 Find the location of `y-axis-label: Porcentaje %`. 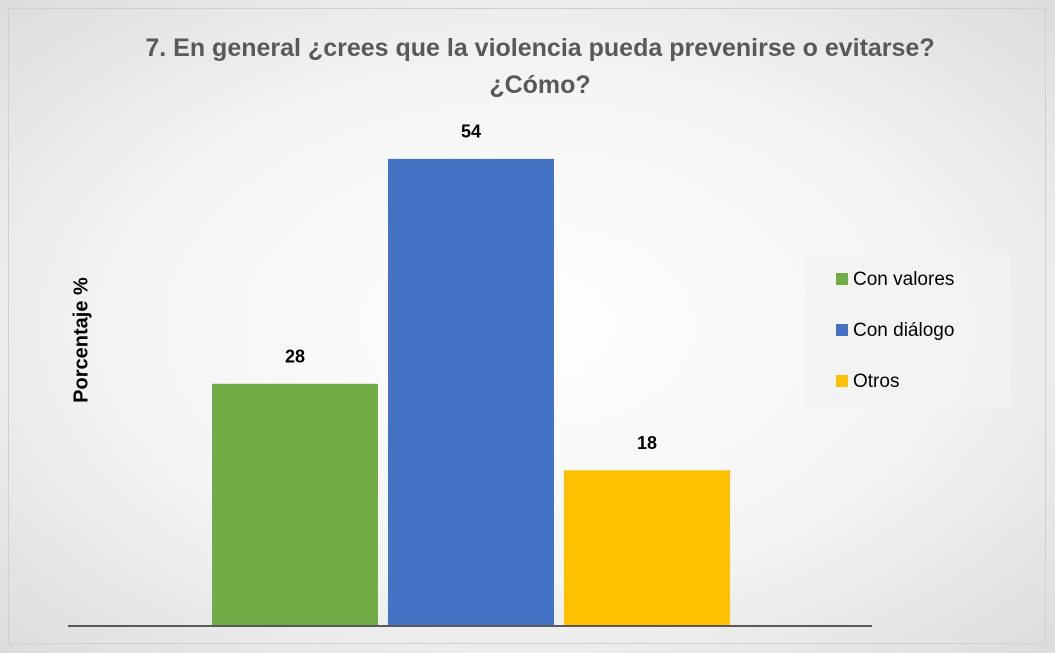

y-axis-label: Porcentaje % is located at coordinates (81, 340).